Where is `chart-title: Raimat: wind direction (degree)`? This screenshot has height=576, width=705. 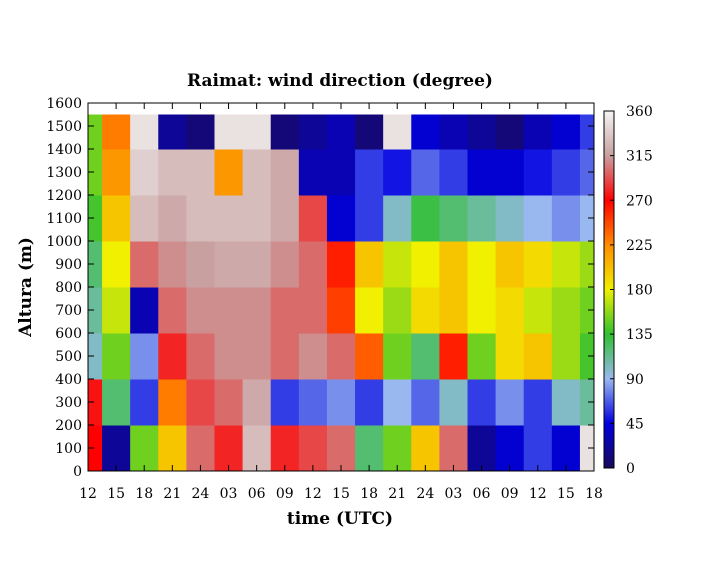 chart-title: Raimat: wind direction (degree) is located at coordinates (340, 81).